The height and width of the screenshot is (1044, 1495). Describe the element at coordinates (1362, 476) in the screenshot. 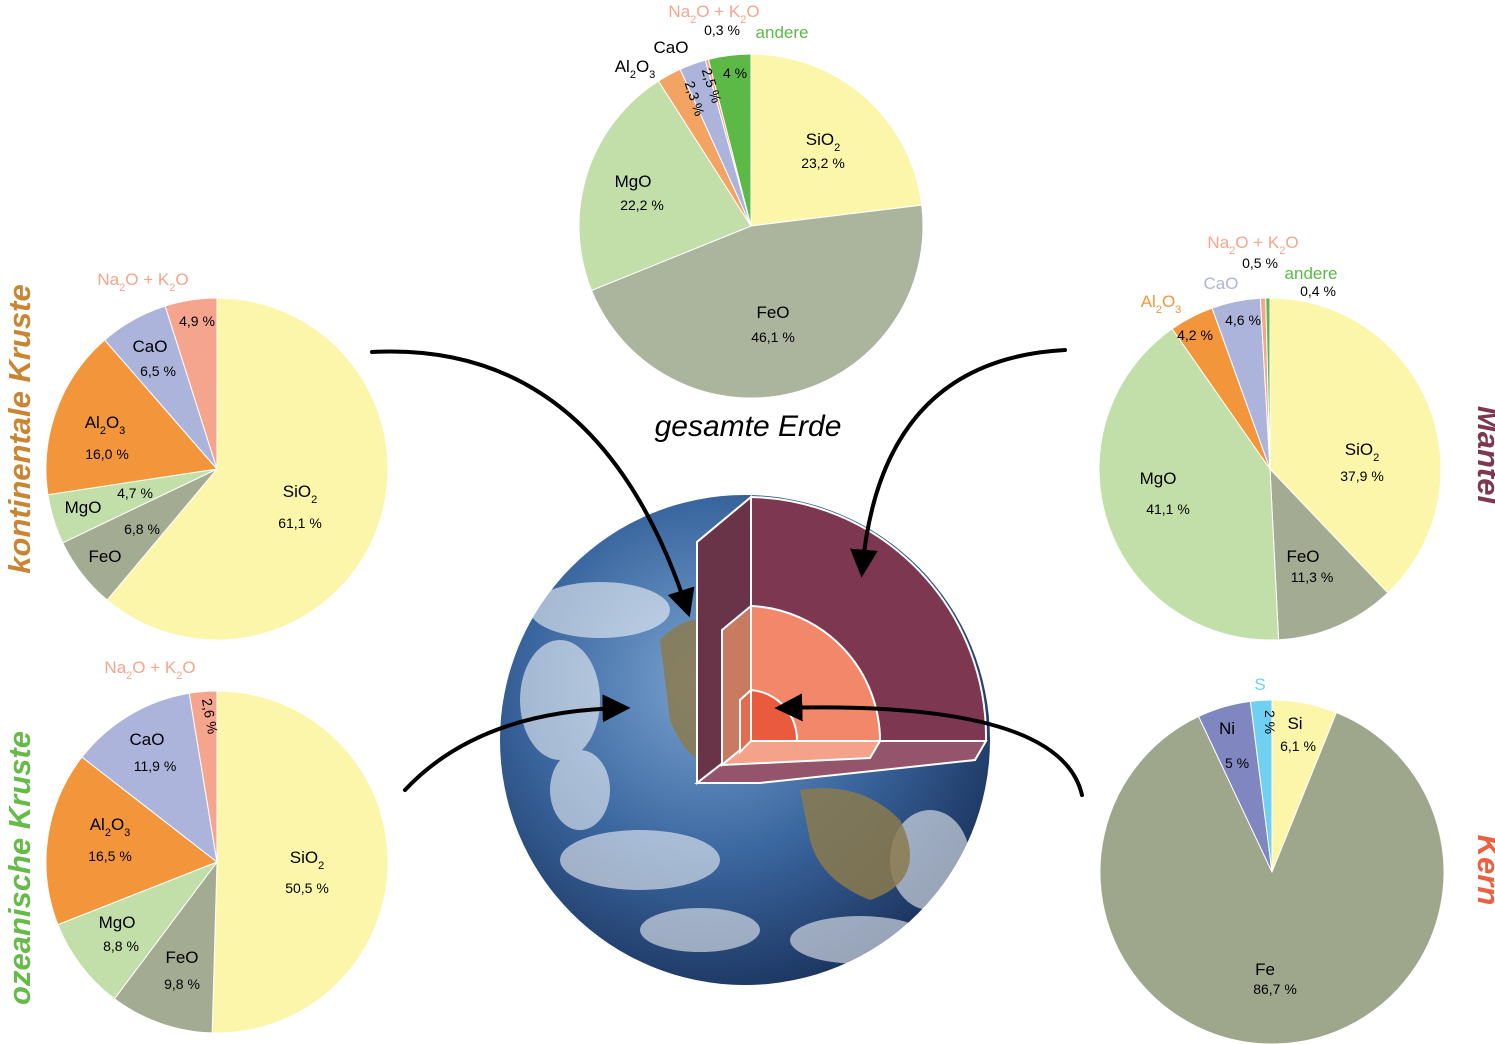

I see `slice-value-sio2: 37,9 %` at that location.